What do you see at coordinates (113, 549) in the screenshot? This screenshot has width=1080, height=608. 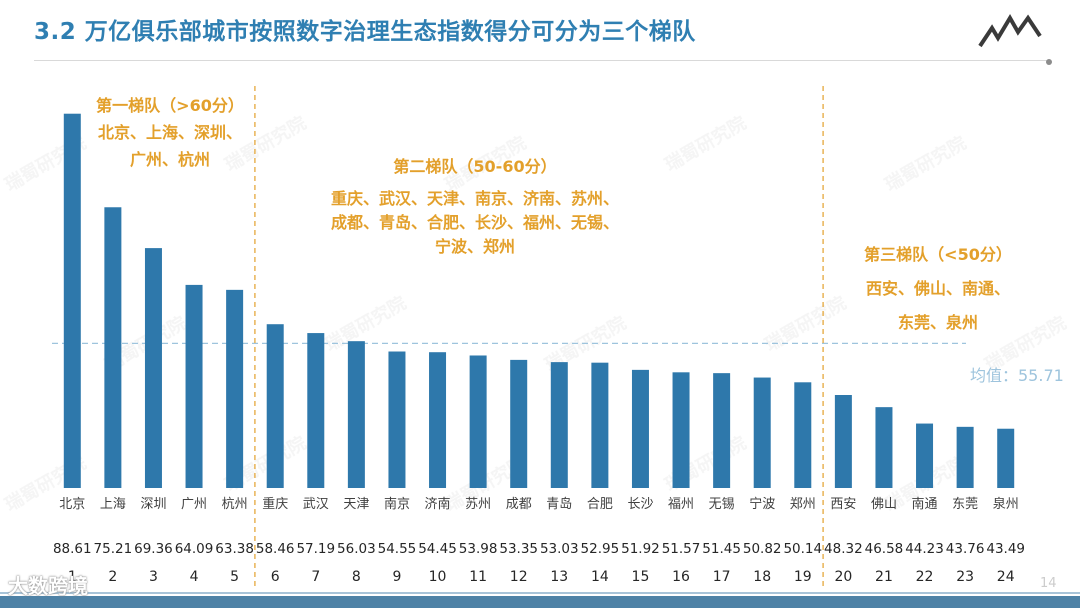 I see `data-label: 75.21` at bounding box center [113, 549].